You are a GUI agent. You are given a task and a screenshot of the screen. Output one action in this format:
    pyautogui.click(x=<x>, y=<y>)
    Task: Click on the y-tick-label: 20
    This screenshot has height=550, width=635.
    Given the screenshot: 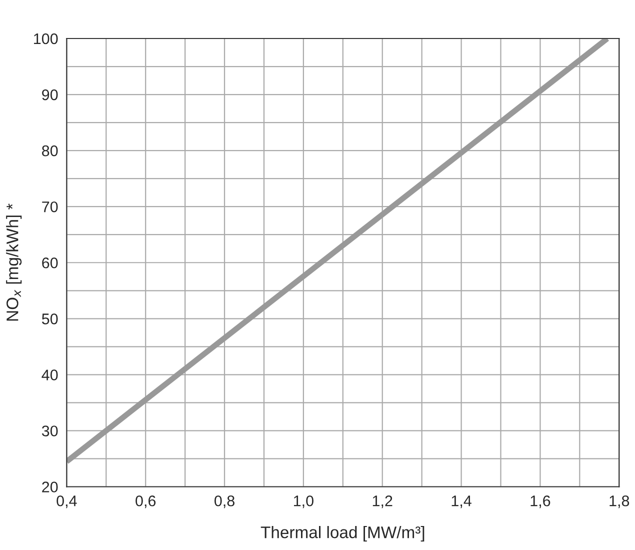 What is the action you would take?
    pyautogui.click(x=50, y=487)
    